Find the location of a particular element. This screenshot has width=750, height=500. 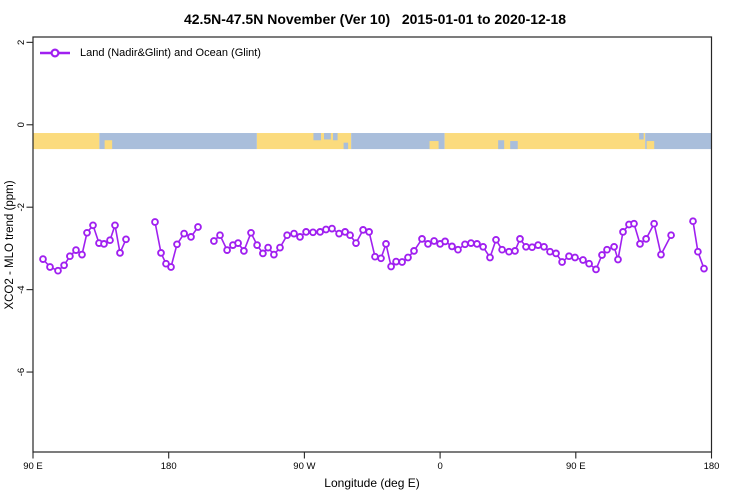

legend-label: Land (Nadir&Glint) and Ocean (Glint) is located at coordinates (170, 53).